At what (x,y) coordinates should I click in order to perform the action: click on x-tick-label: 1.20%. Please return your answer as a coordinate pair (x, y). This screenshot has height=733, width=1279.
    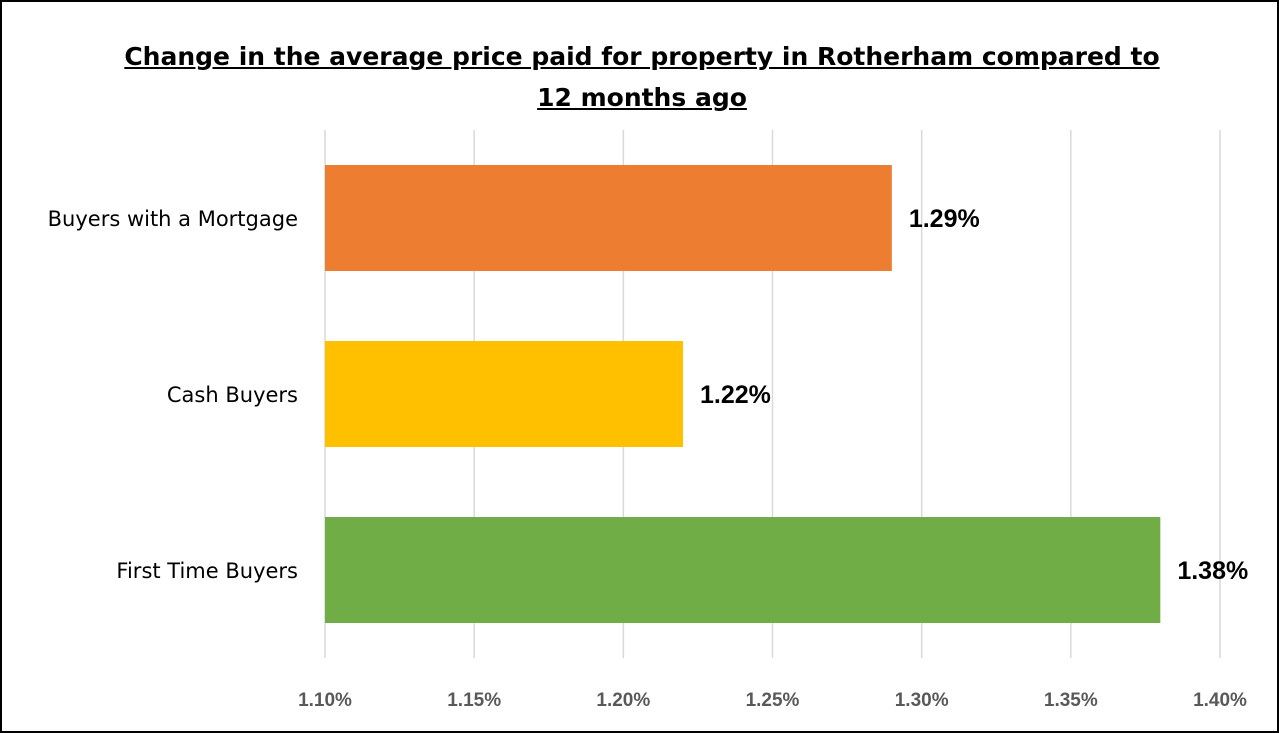
    Looking at the image, I should click on (623, 700).